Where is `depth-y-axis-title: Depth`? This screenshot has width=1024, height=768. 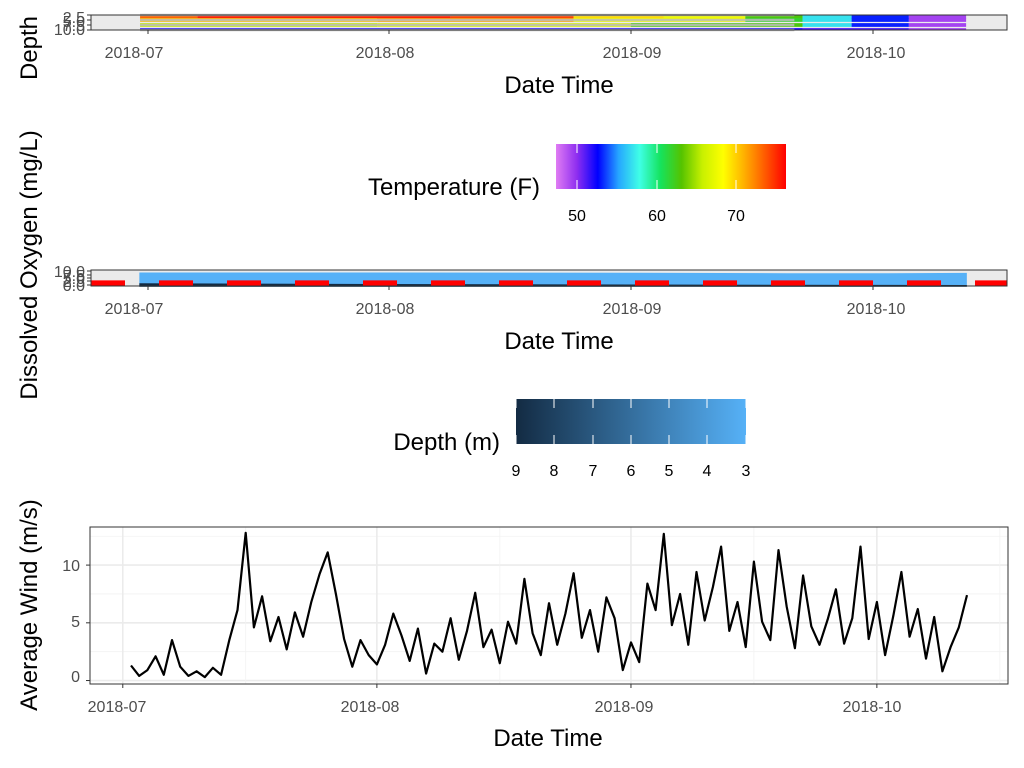
depth-y-axis-title: Depth is located at coordinates (29, 48).